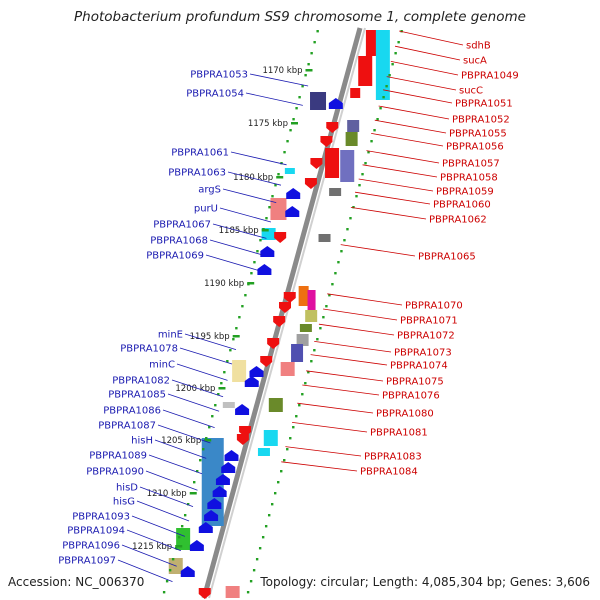 The height and width of the screenshot is (600, 600). I want to click on gene-label-right: PBPRA1051, so click(484, 104).